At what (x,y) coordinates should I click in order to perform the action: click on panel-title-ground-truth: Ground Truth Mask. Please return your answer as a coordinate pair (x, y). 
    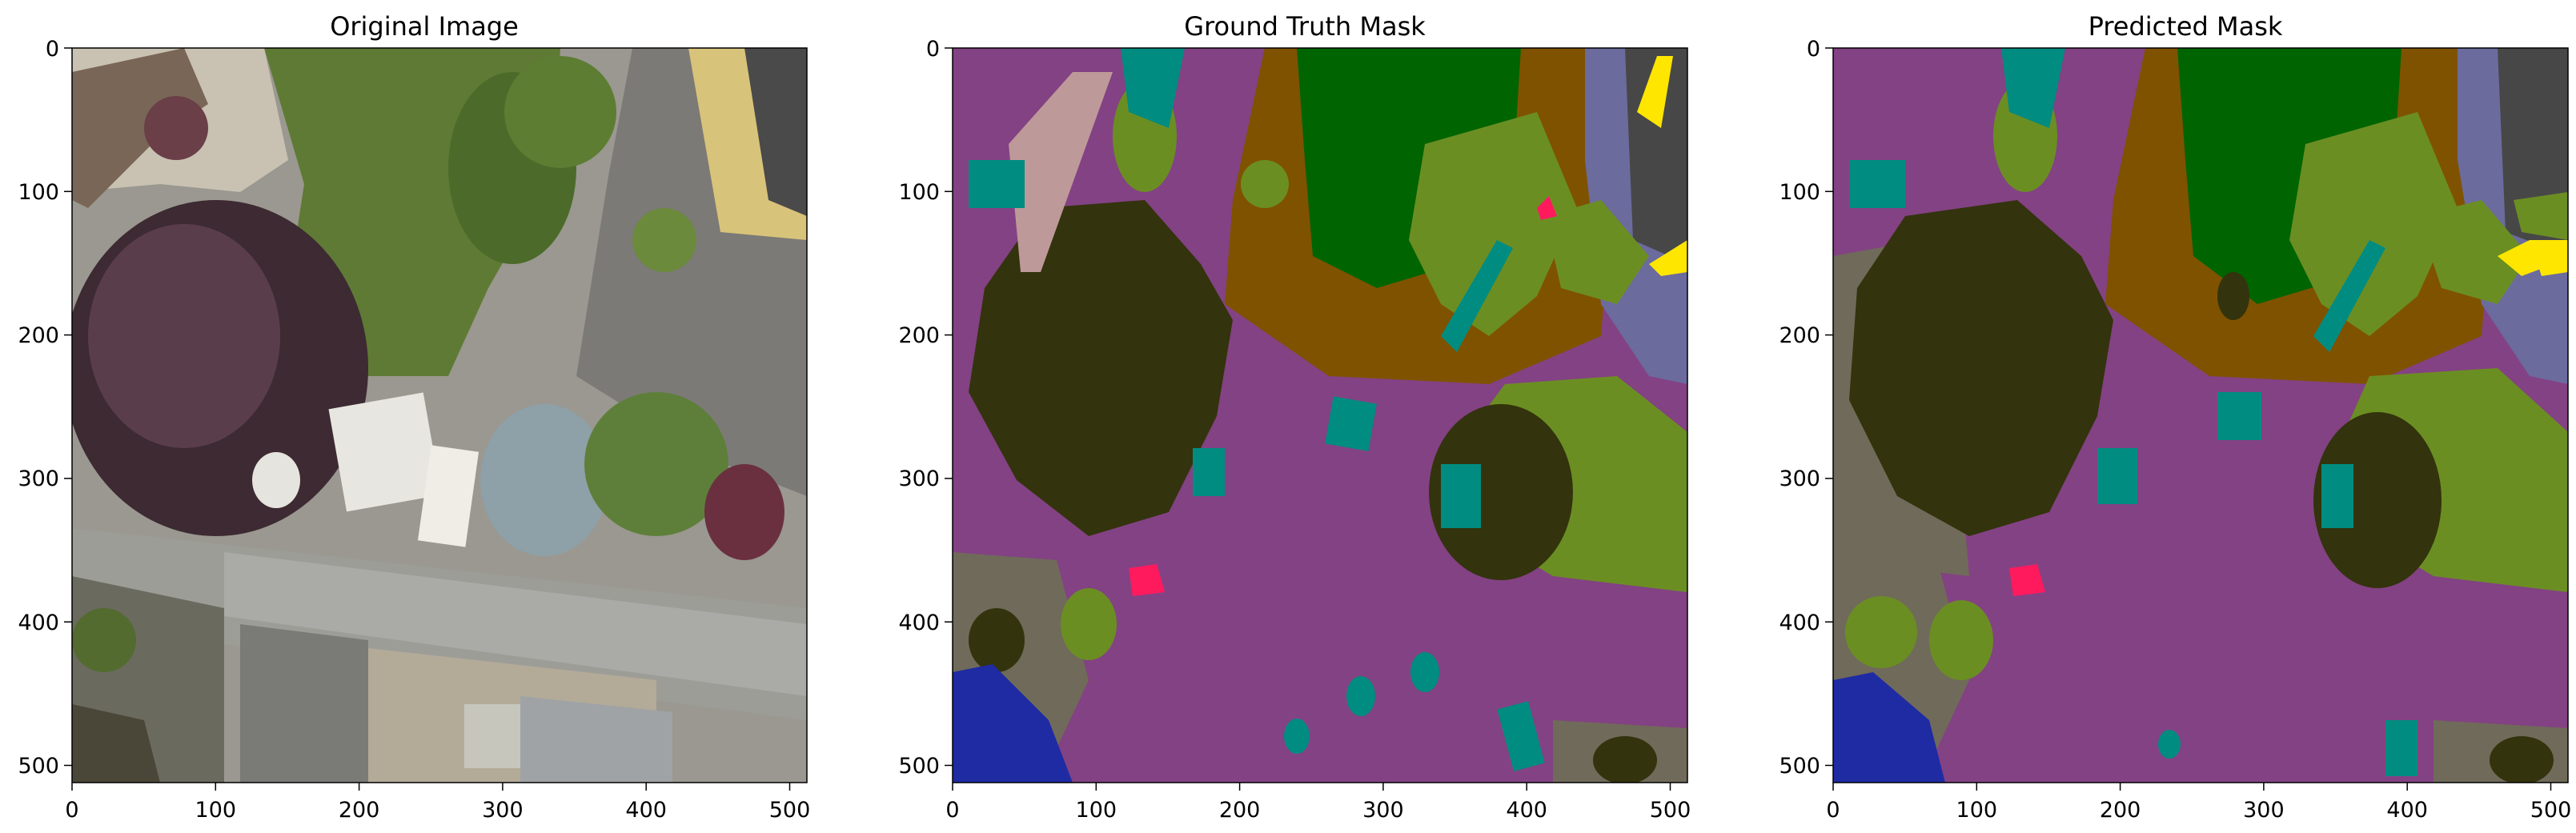
    Looking at the image, I should click on (1305, 26).